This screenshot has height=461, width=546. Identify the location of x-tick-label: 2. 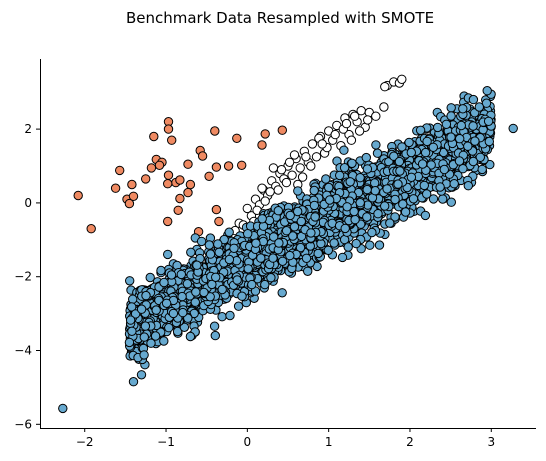
(410, 442).